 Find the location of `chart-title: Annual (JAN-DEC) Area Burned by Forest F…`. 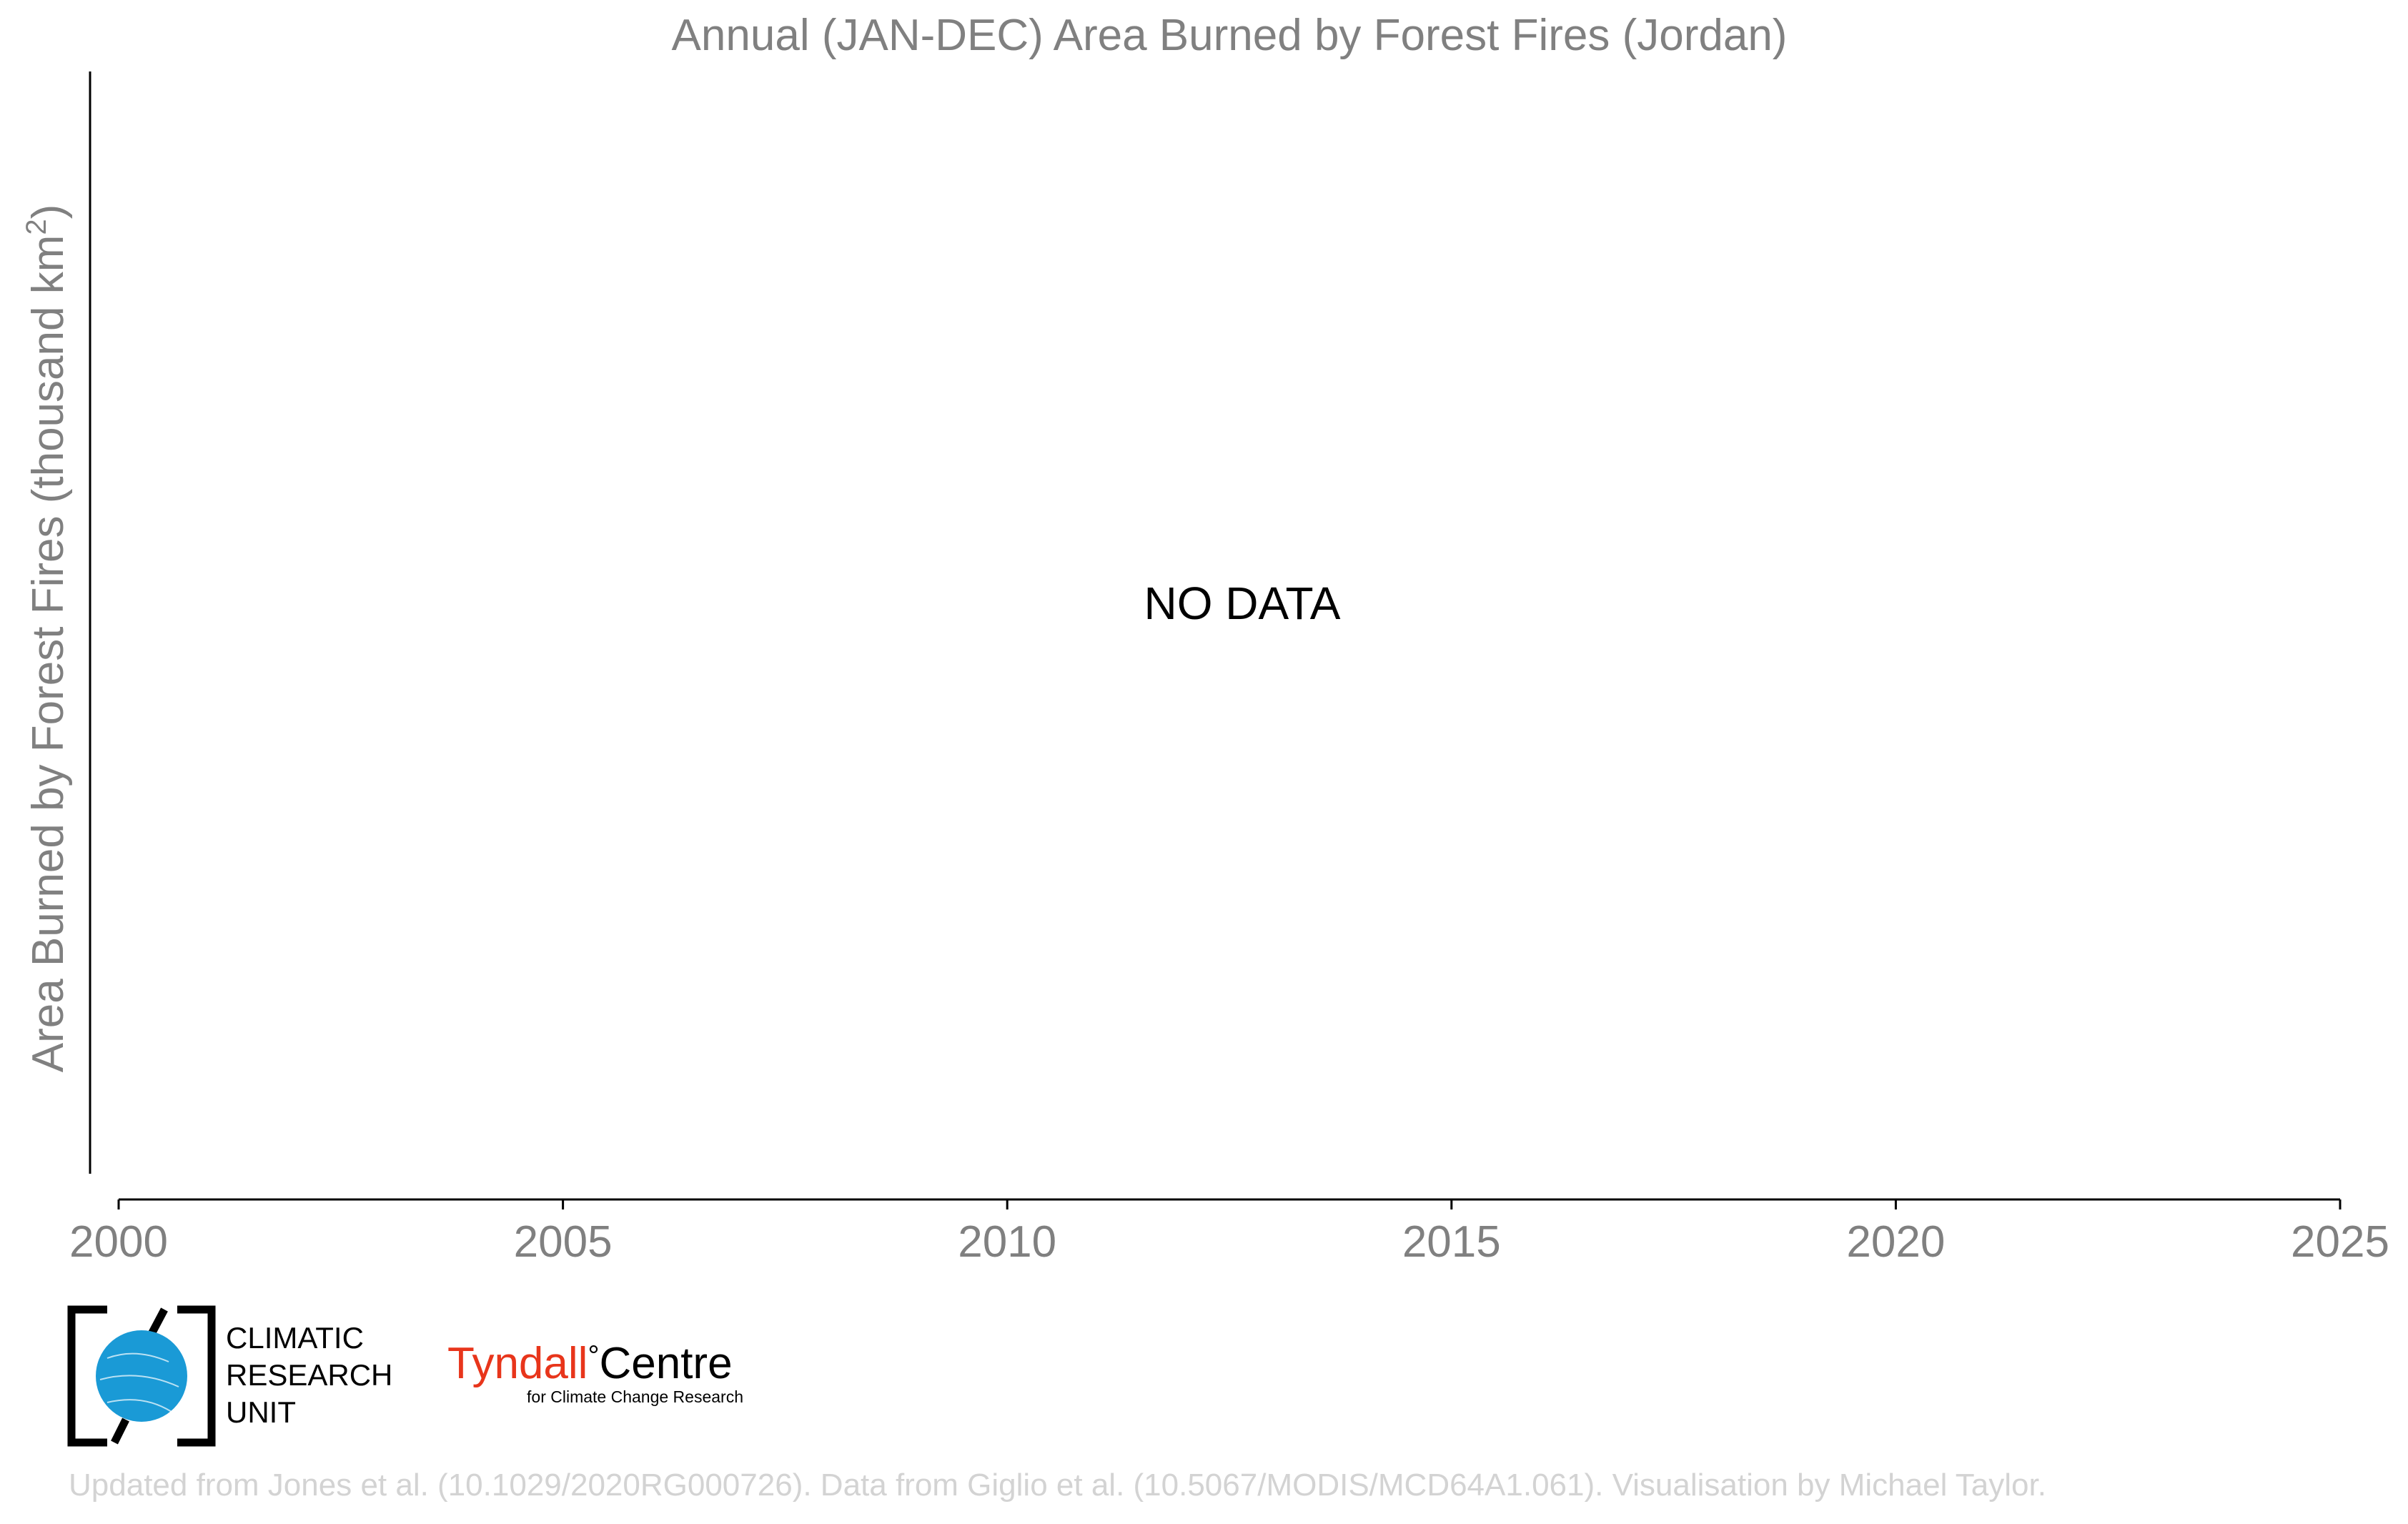

chart-title: Annual (JAN-DEC) Area Burned by Forest F… is located at coordinates (1230, 35).